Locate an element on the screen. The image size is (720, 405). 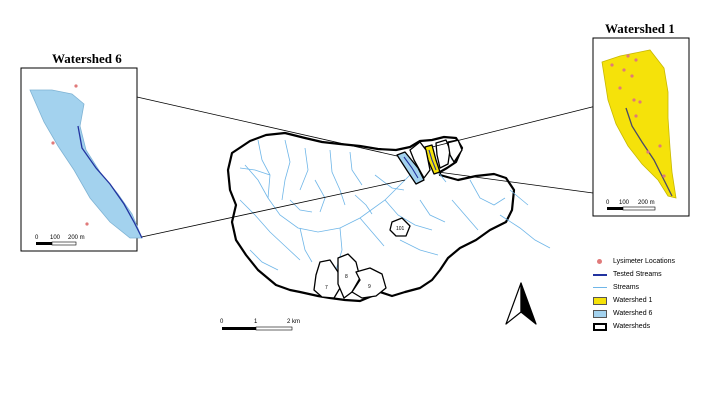
sub-watersheds is located at coordinates (388, 219).